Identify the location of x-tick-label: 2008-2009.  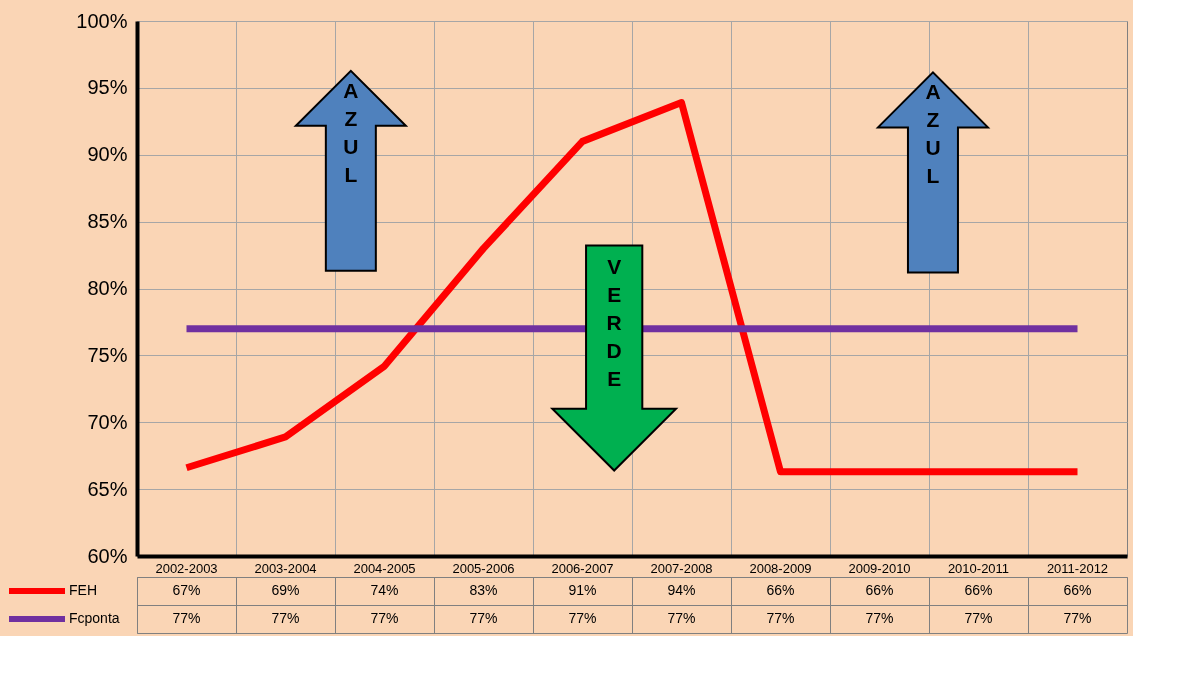
(780, 568).